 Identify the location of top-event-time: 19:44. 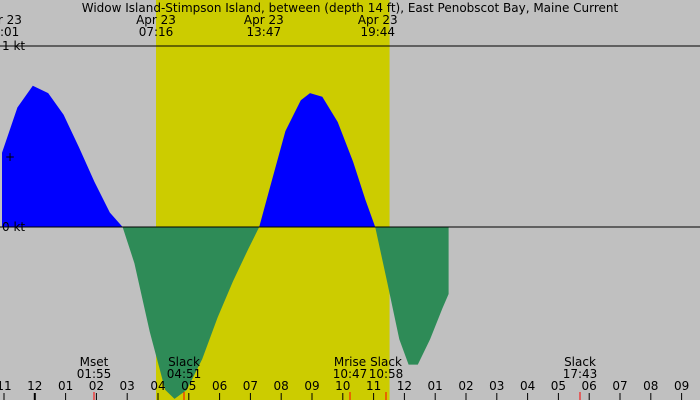
(377, 32).